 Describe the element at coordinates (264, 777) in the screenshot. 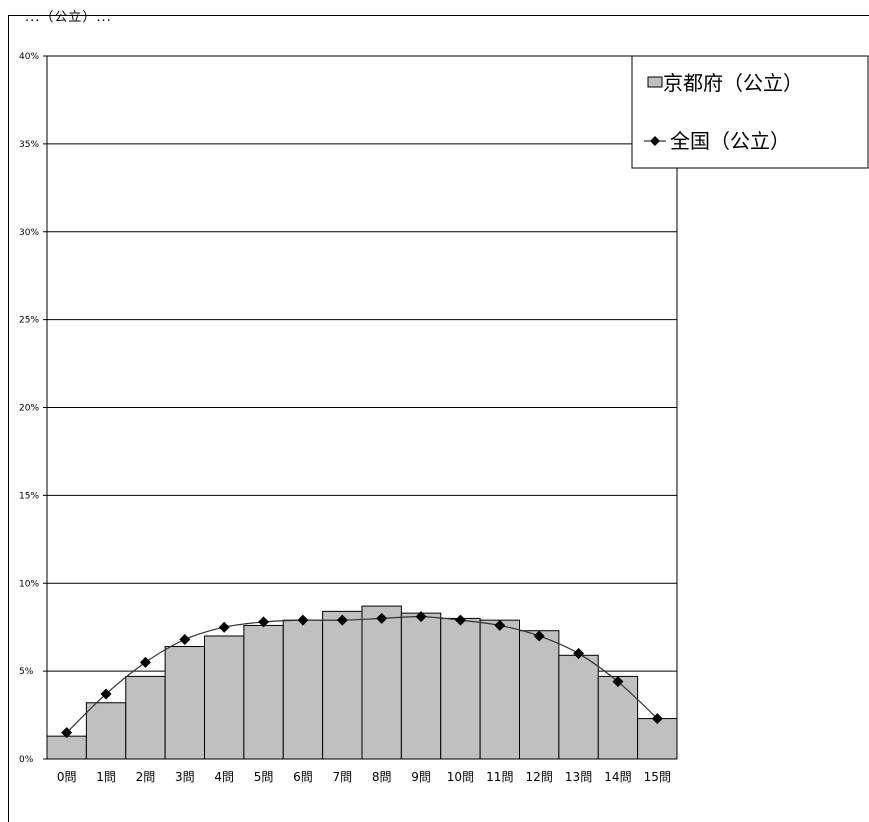

I see `x-tick-label: 5問` at that location.